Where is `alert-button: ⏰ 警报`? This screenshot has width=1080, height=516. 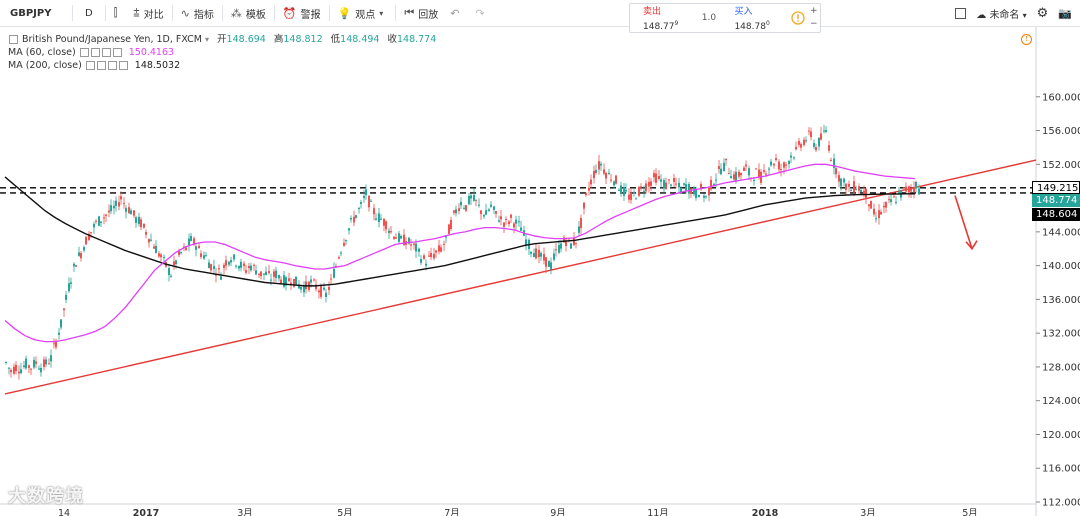
alert-button: ⏰ 警报 is located at coordinates (302, 13).